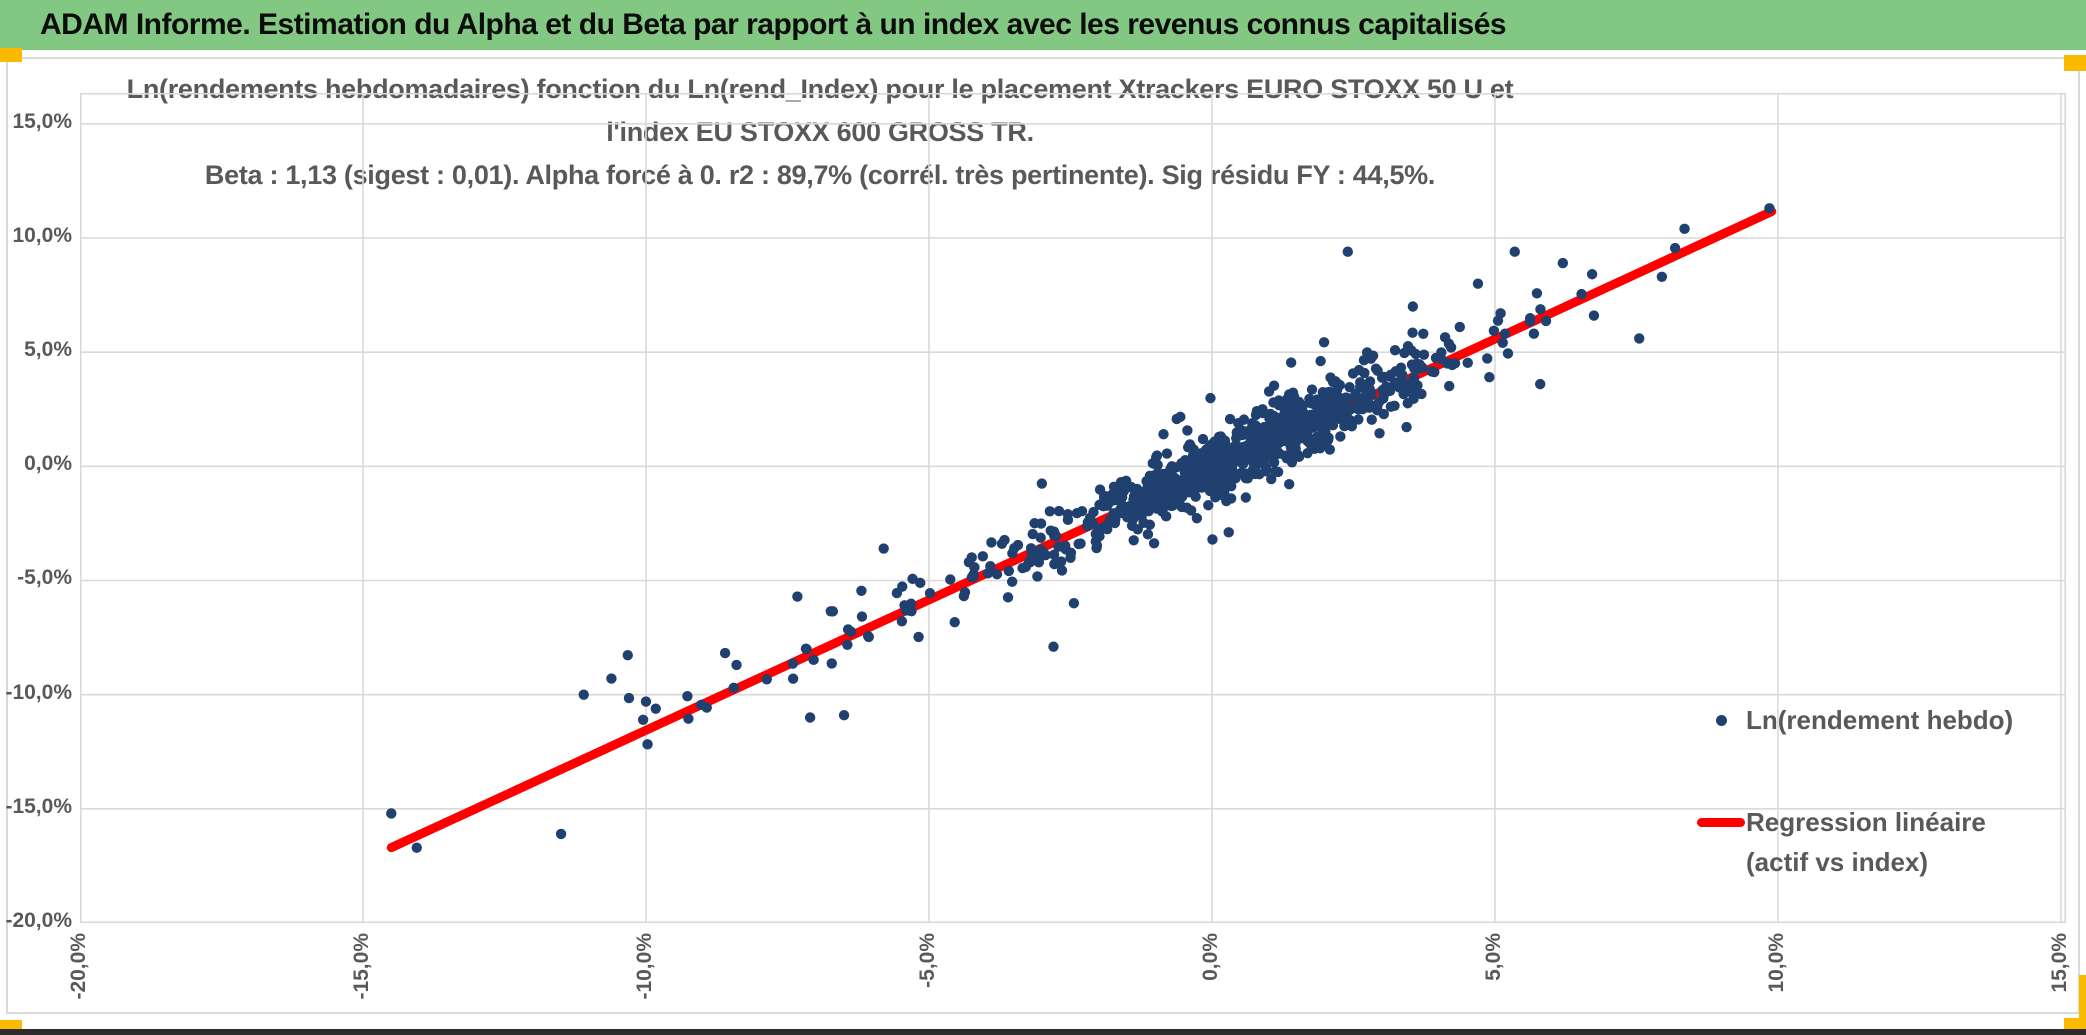 This screenshot has width=2086, height=1035. Describe the element at coordinates (2082, 1005) in the screenshot. I see `edge-accent-right` at that location.